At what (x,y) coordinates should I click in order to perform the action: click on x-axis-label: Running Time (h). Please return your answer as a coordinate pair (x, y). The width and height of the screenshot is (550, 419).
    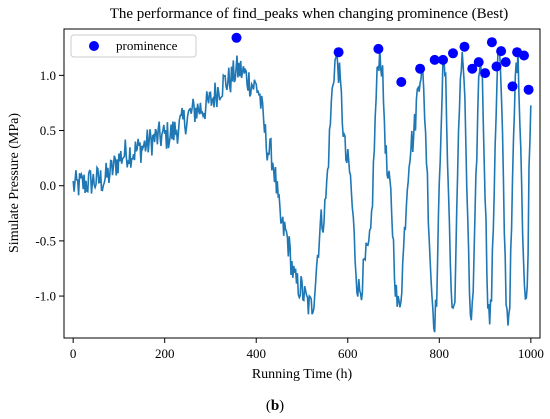
    Looking at the image, I should click on (302, 374).